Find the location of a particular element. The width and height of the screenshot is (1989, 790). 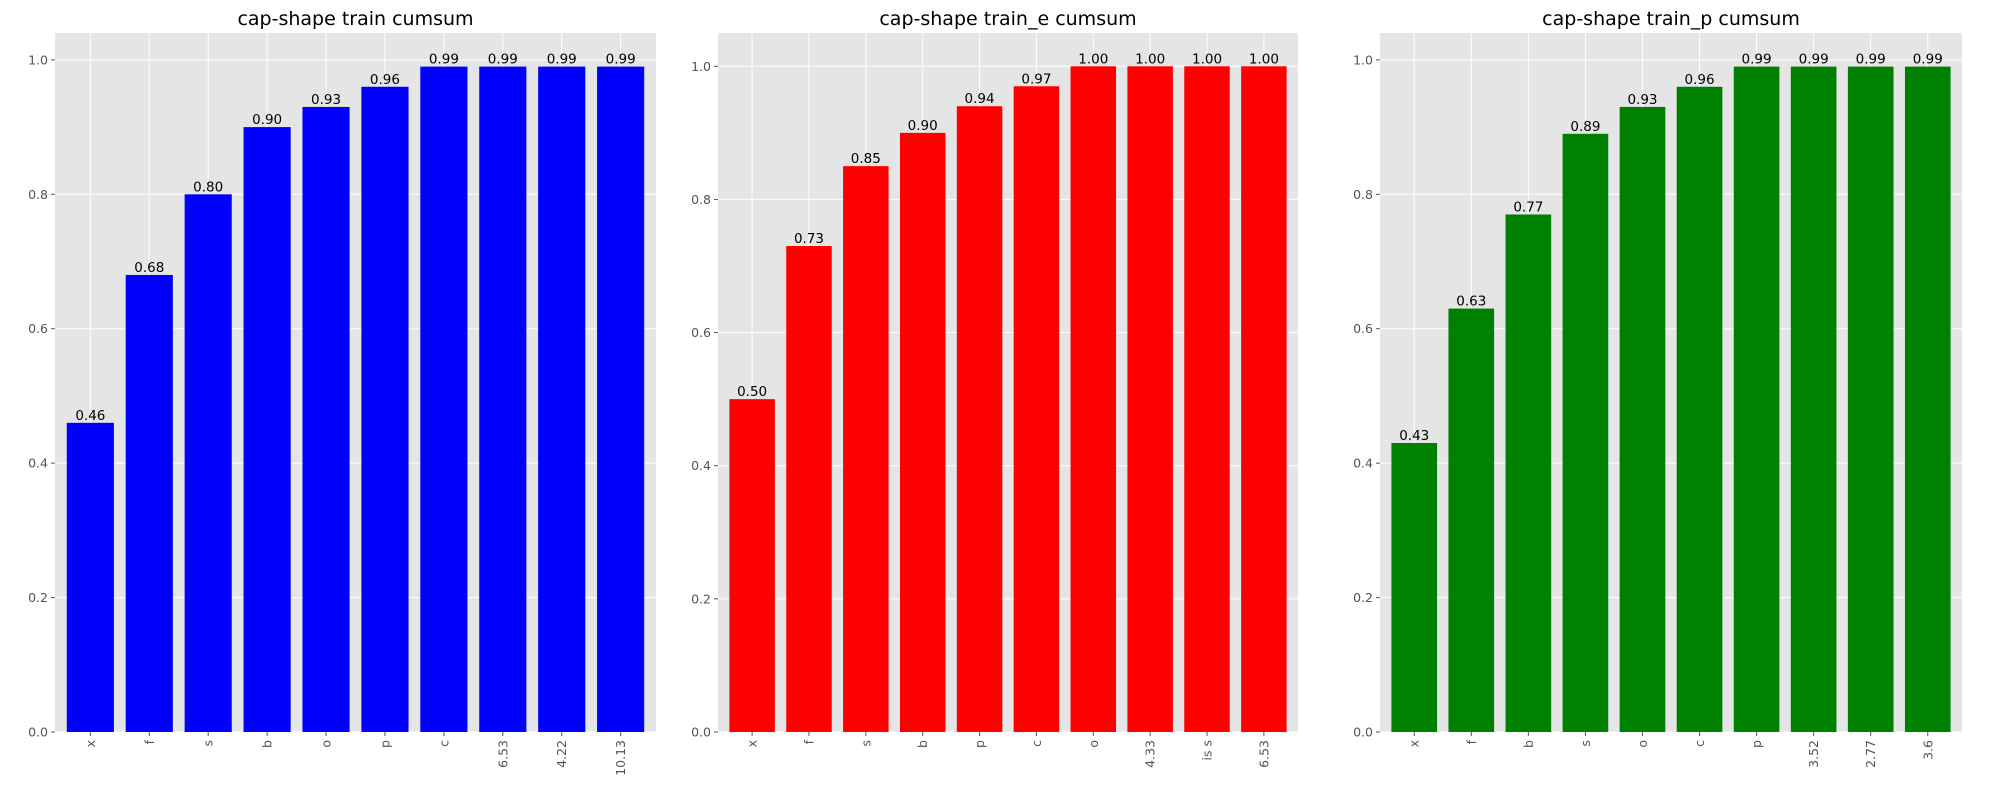

data-label: 0.50 is located at coordinates (752, 392).